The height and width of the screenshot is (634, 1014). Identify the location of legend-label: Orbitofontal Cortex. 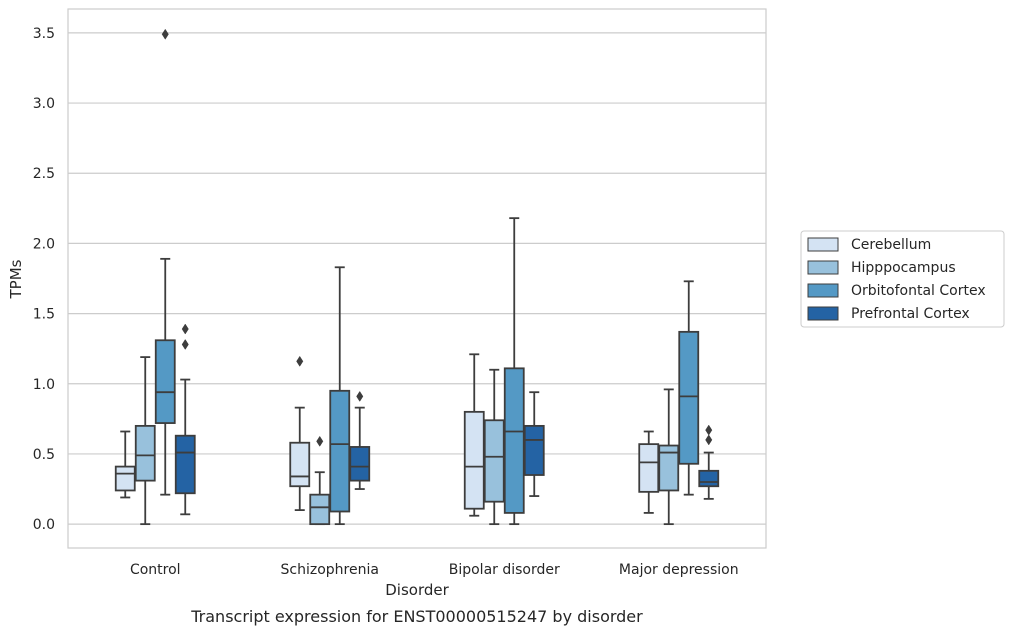
(918, 291).